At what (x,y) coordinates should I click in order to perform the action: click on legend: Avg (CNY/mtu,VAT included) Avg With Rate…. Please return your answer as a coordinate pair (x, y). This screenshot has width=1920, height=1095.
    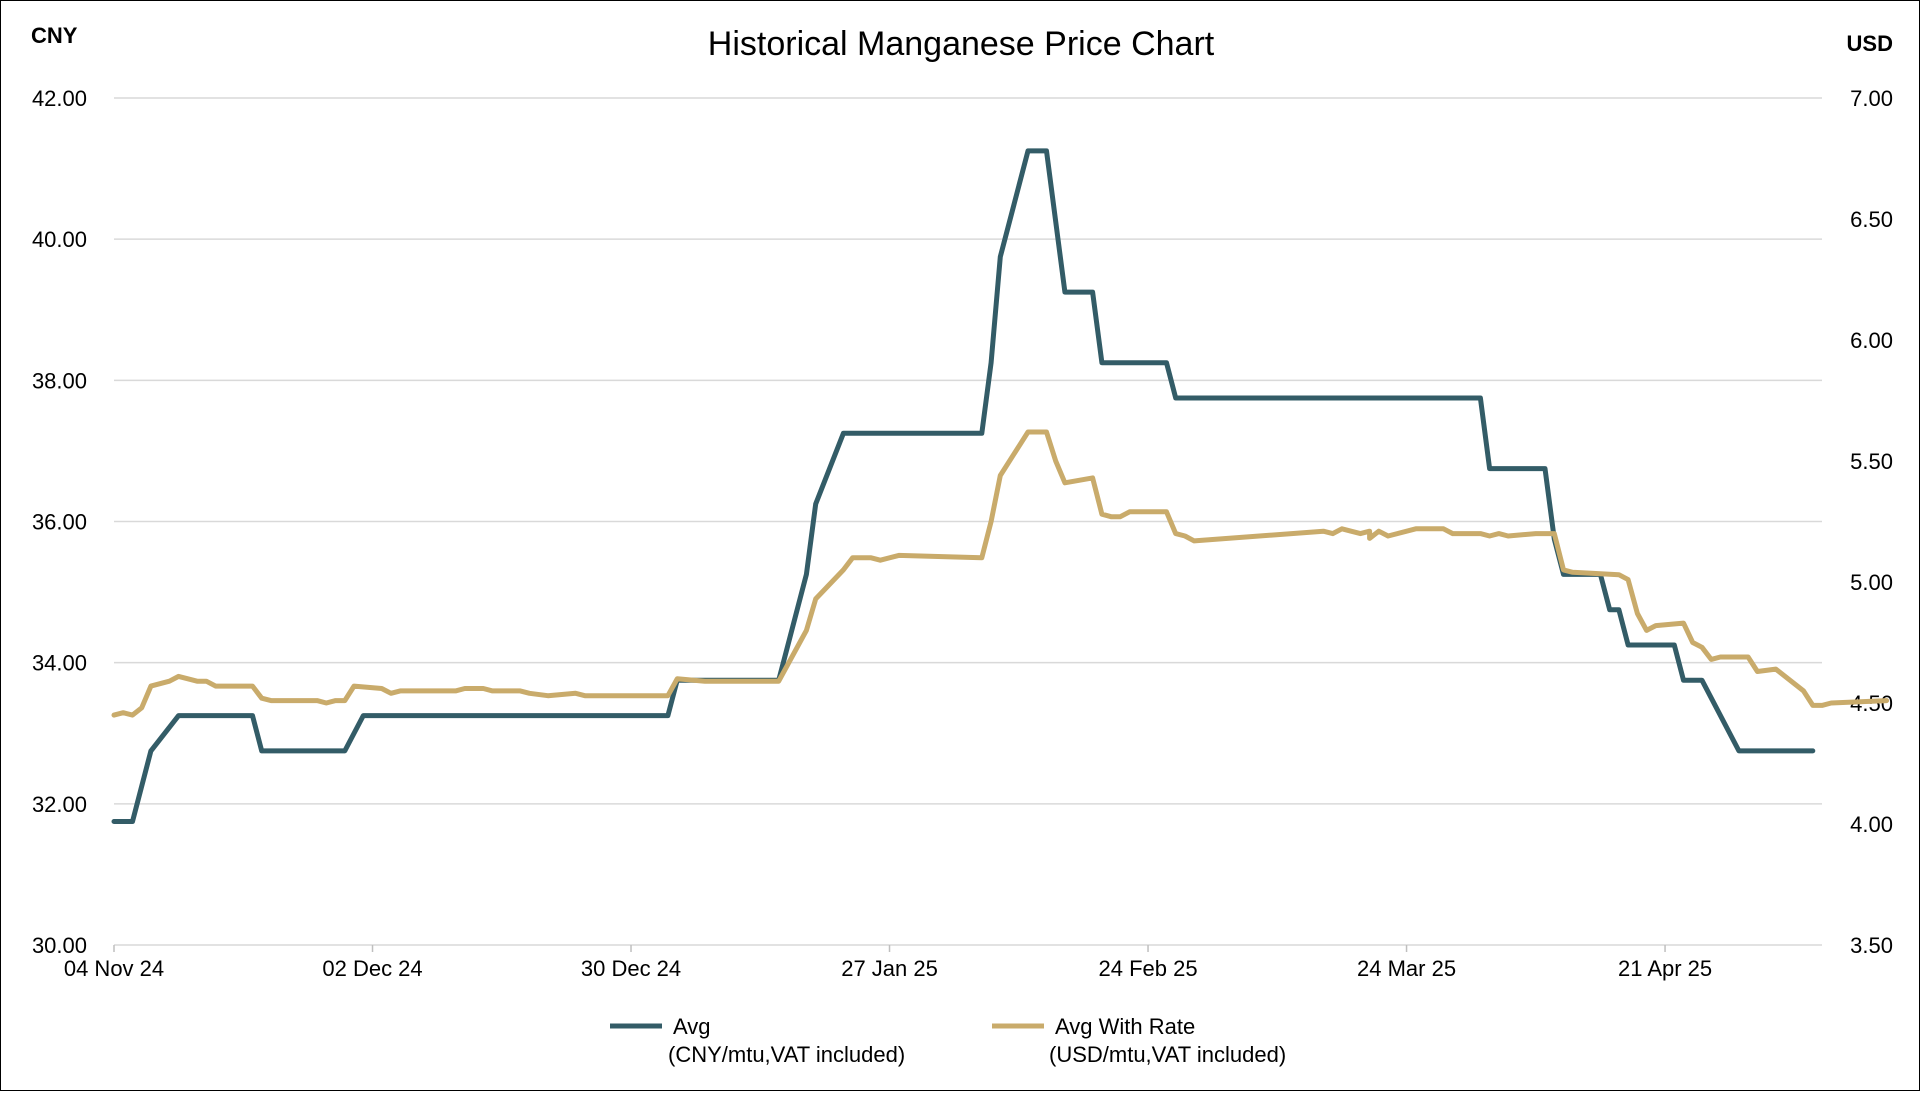
    Looking at the image, I should click on (948, 1040).